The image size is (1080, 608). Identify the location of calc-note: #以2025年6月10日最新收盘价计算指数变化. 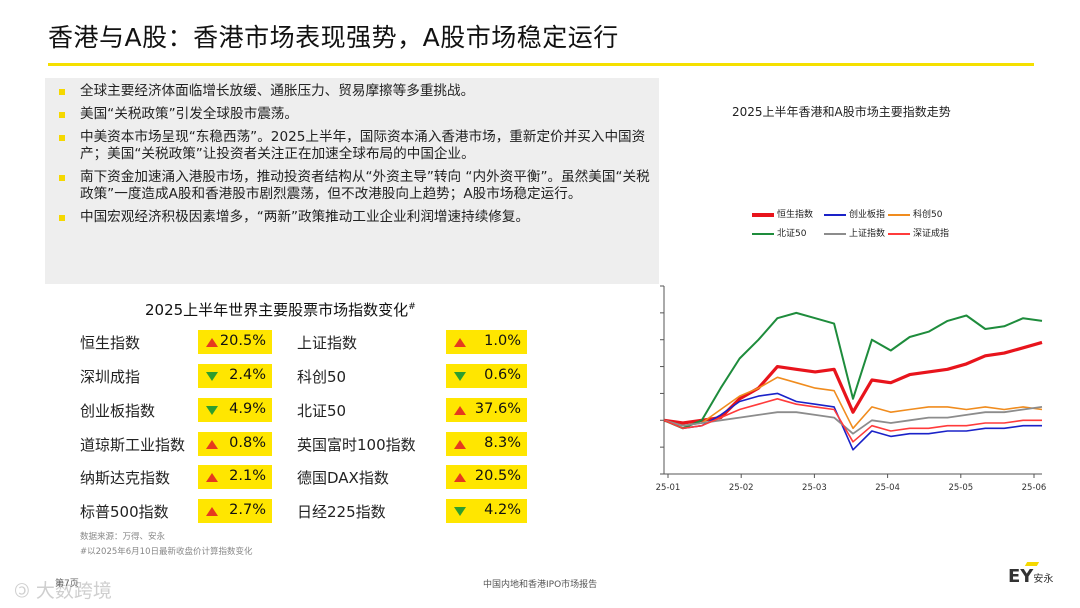
(166, 552).